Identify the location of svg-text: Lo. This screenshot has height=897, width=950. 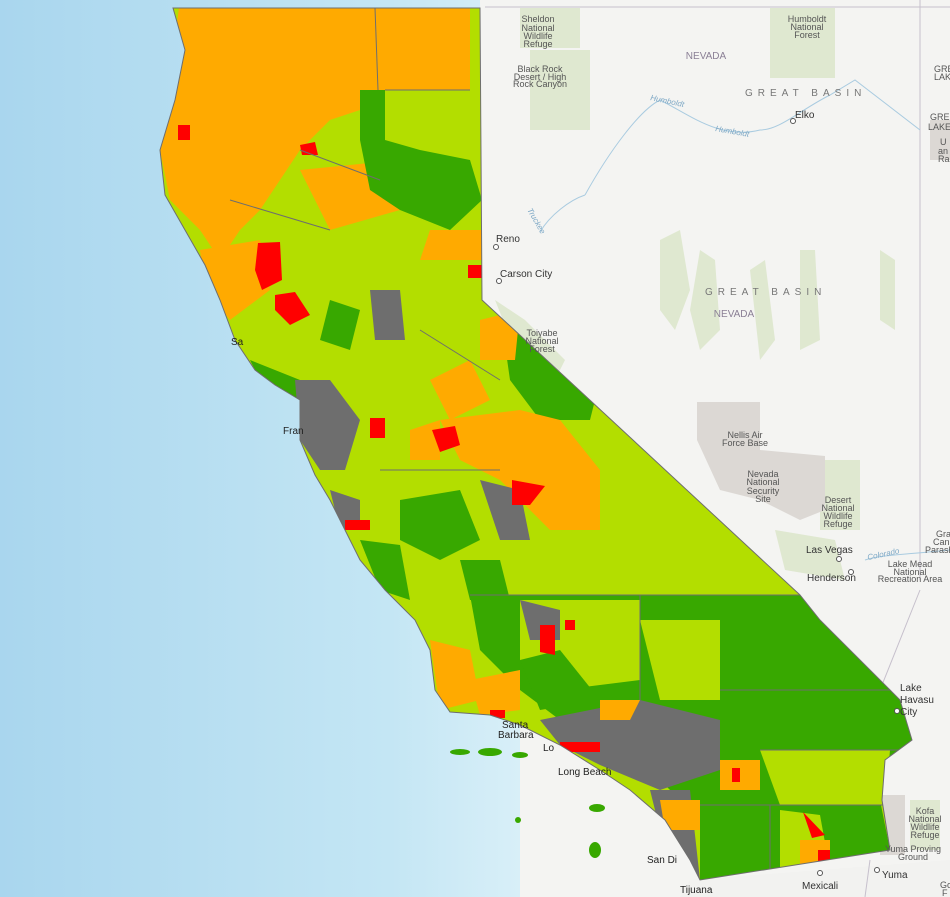
(549, 748).